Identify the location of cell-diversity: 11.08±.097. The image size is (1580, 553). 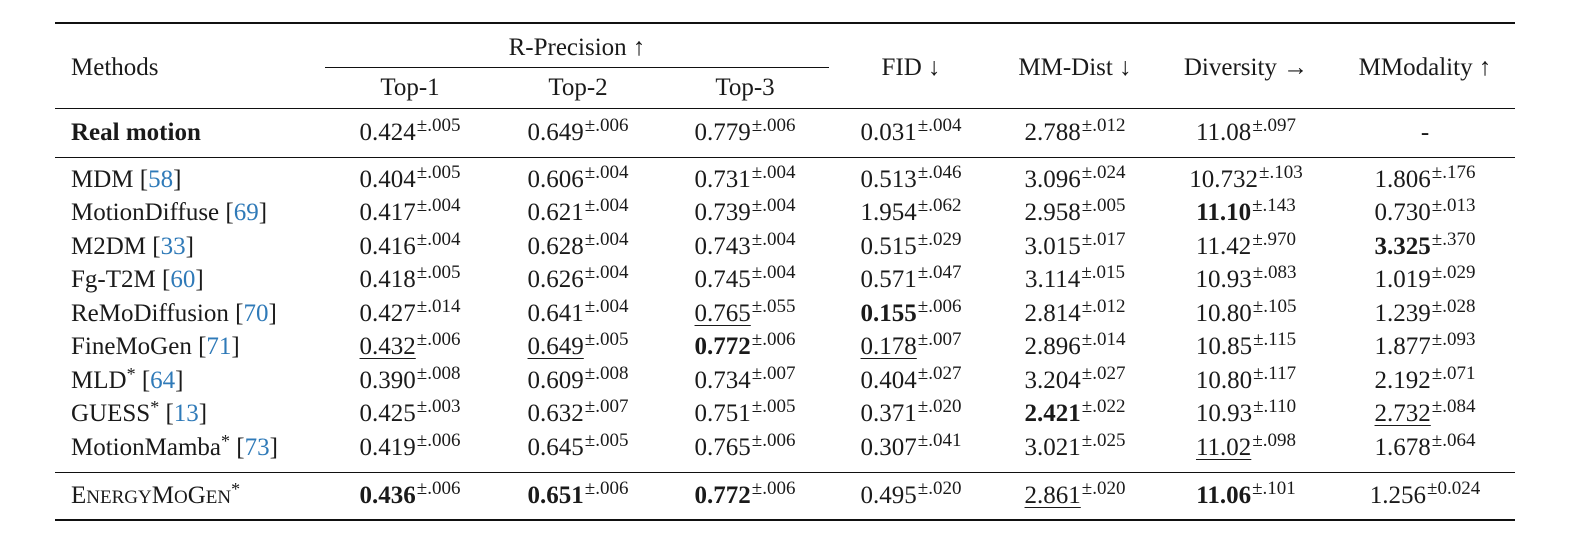
(1246, 133).